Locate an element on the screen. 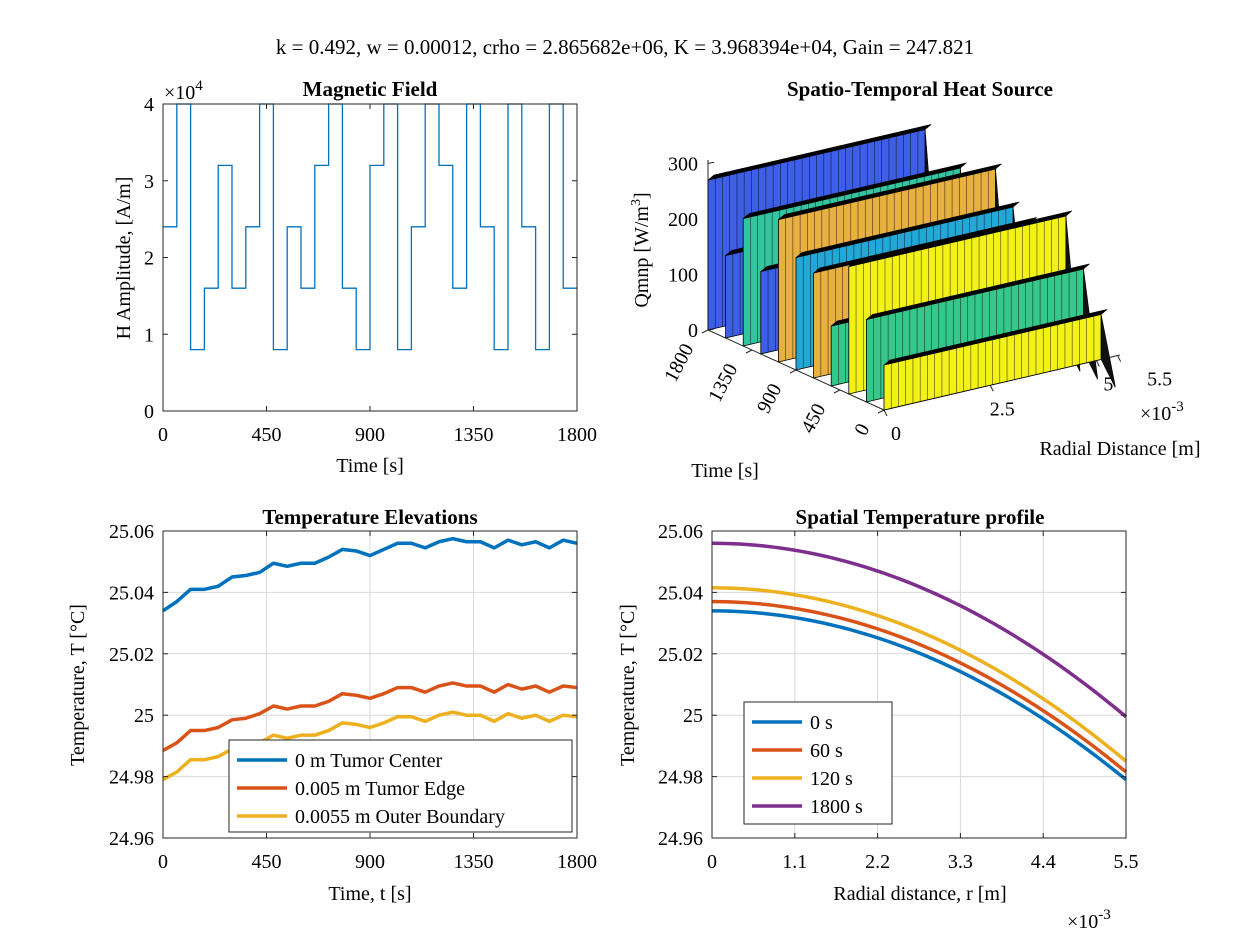 The image size is (1250, 938). plot-frame is located at coordinates (919, 684).